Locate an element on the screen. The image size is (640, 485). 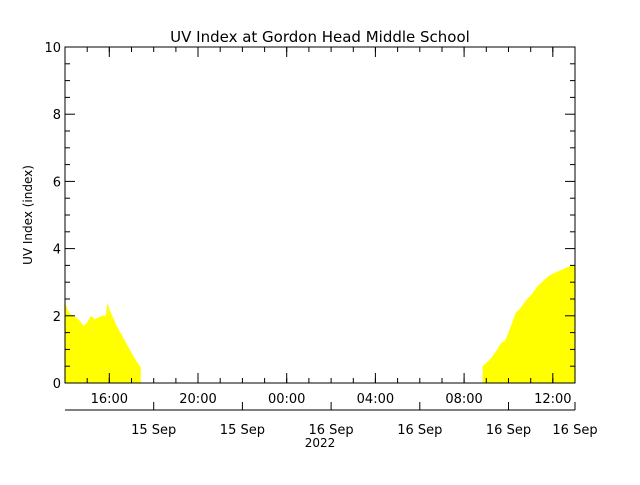
x-time-tick-label: 16:00 is located at coordinates (109, 399).